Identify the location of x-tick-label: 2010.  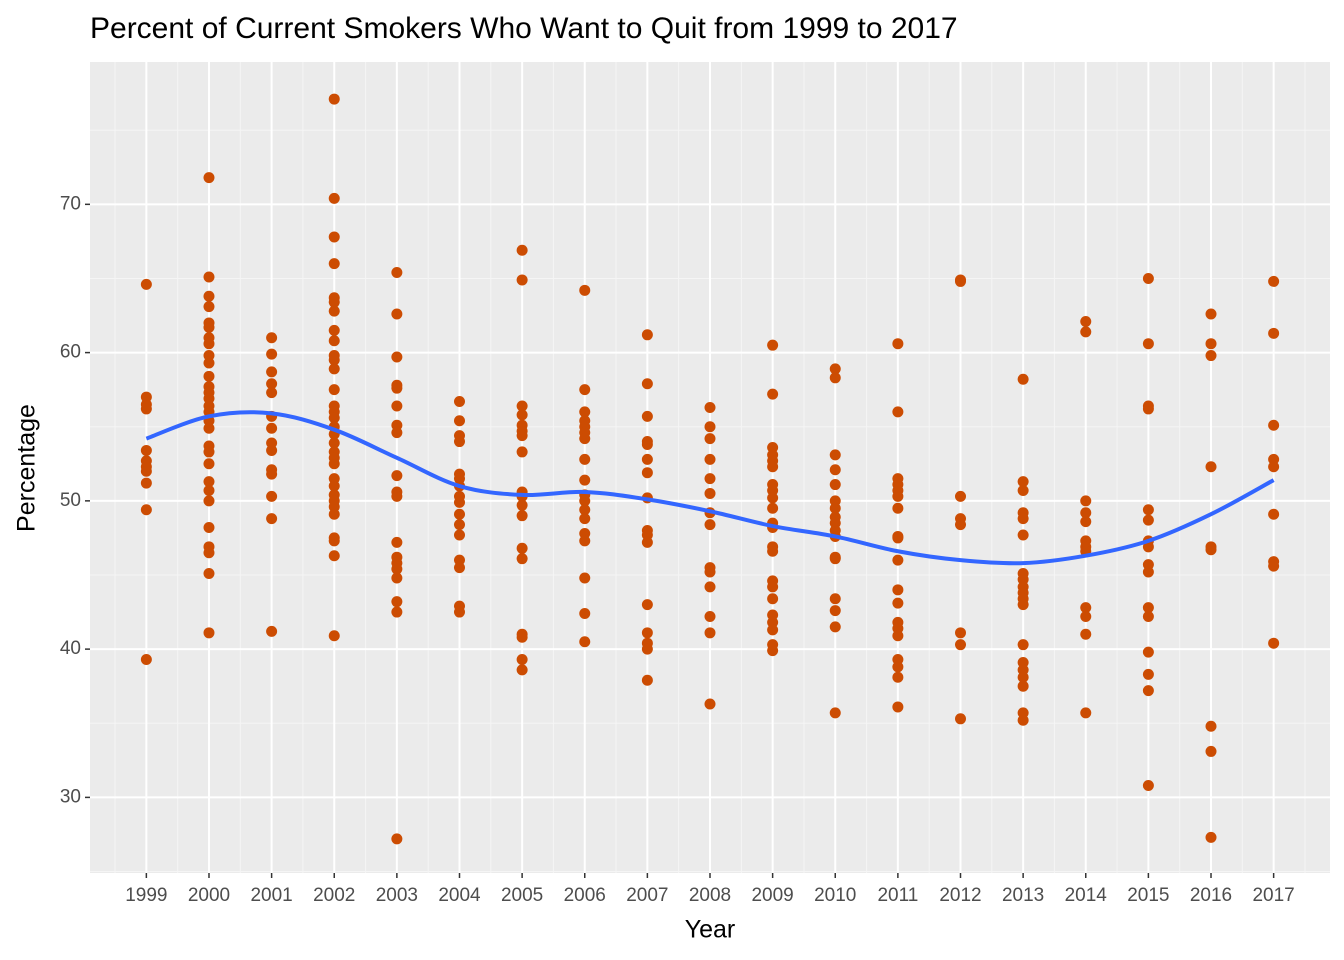
(835, 895).